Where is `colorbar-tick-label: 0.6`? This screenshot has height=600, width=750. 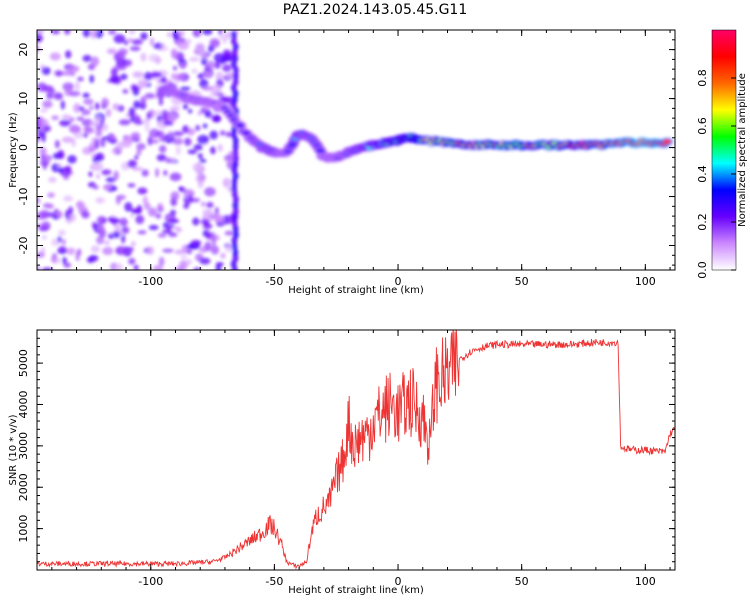
colorbar-tick-label: 0.6 is located at coordinates (702, 126).